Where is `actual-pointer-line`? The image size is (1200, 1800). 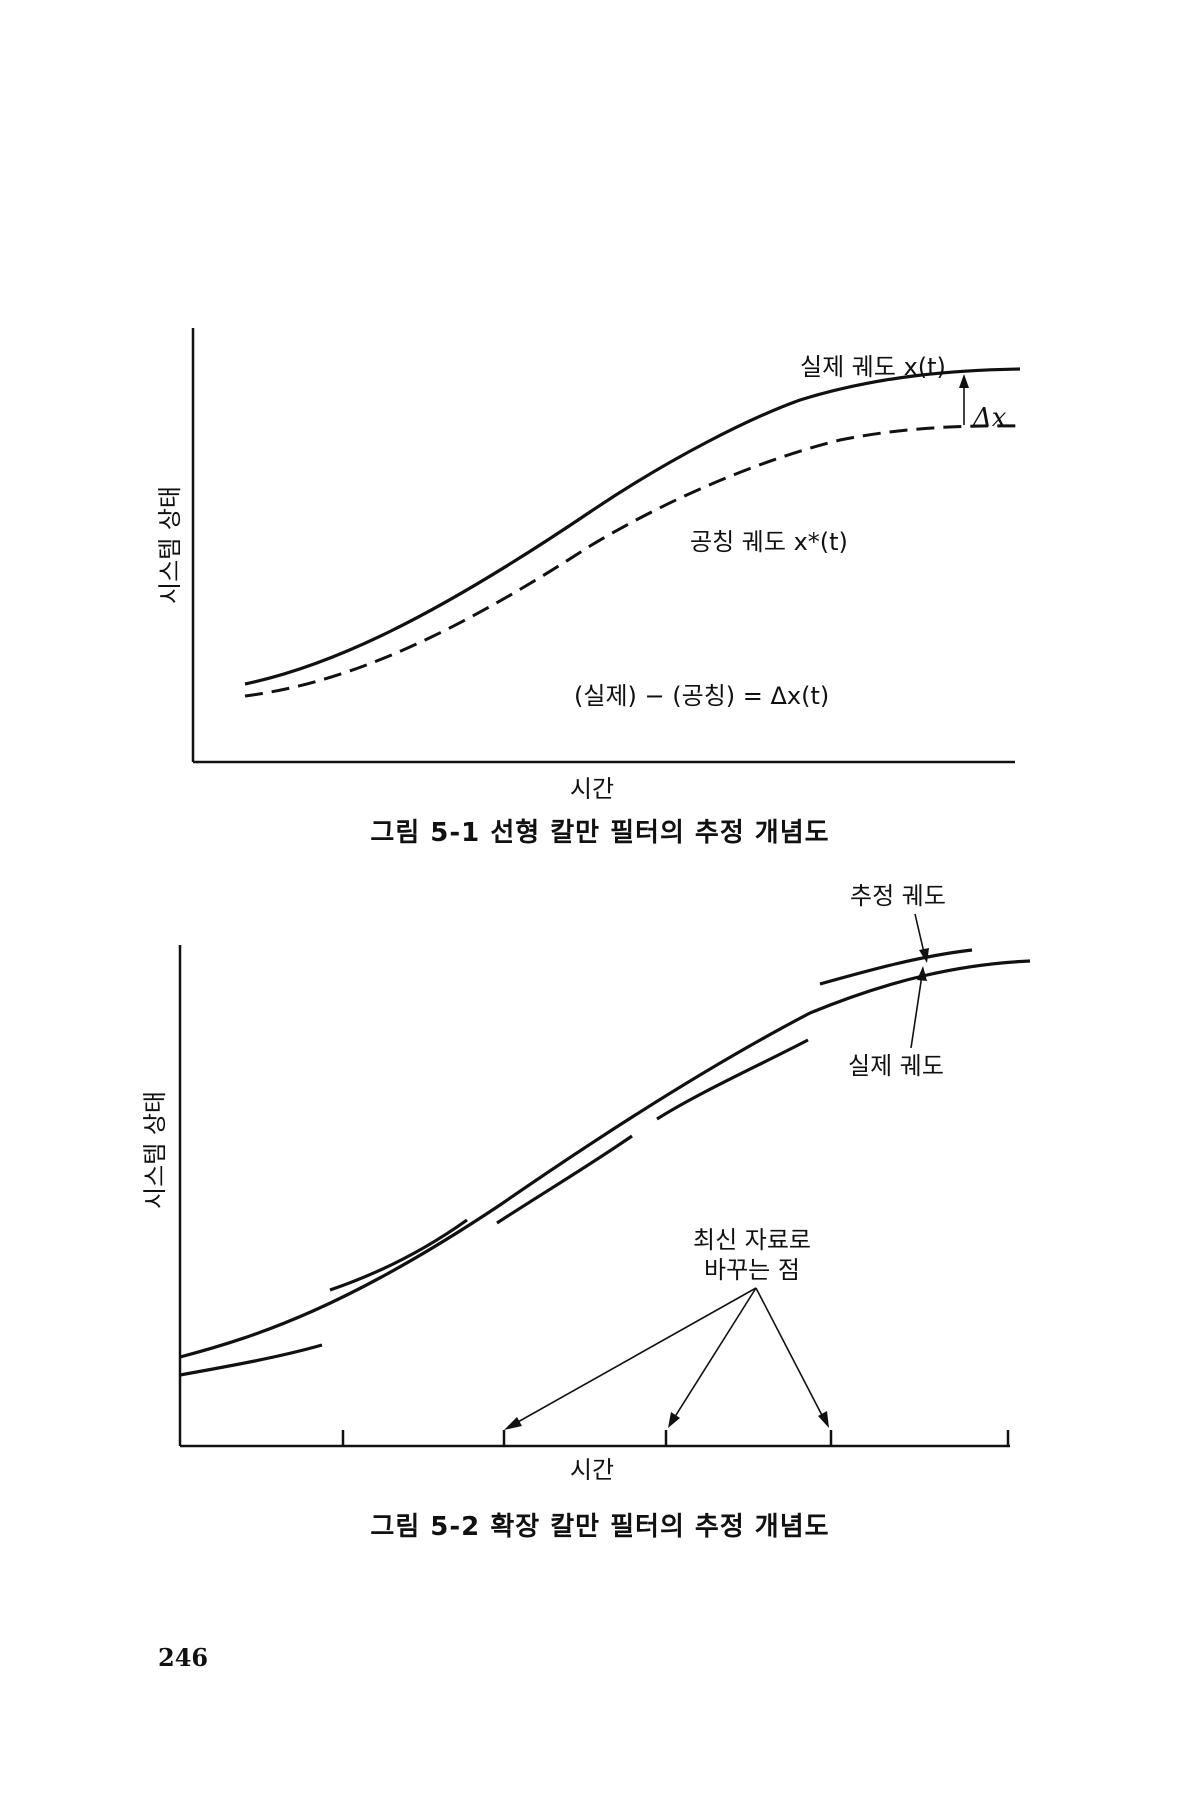
actual-pointer-line is located at coordinates (916, 1011).